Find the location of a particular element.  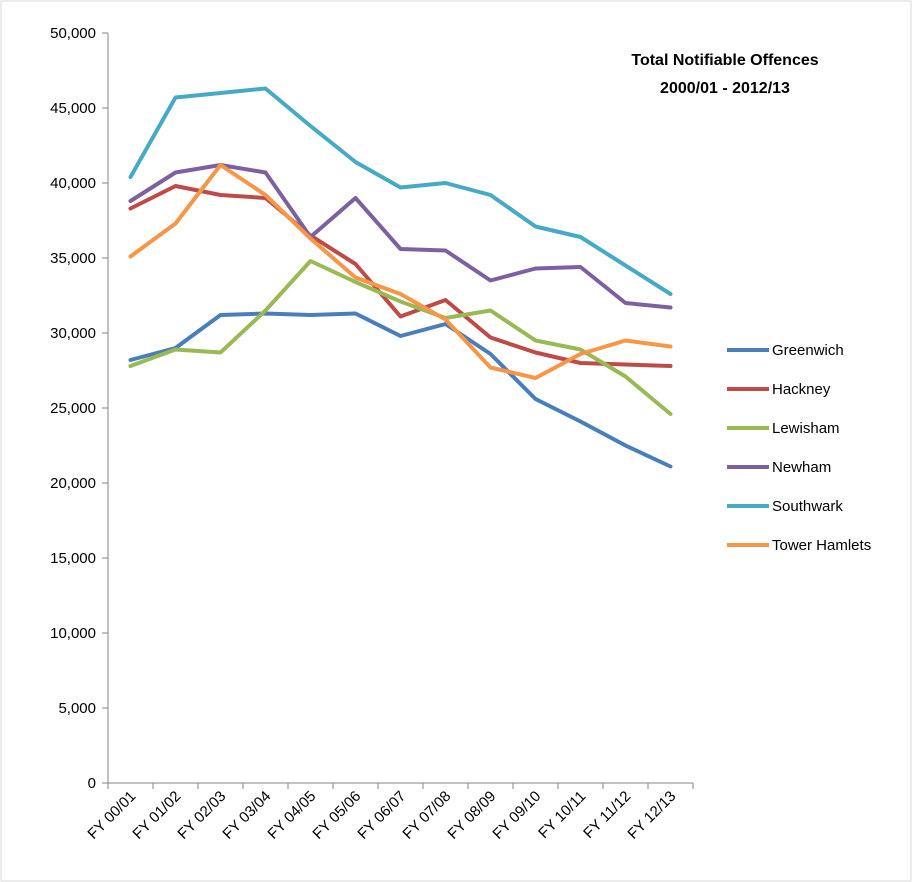

series-line-greenwich is located at coordinates (400, 390).